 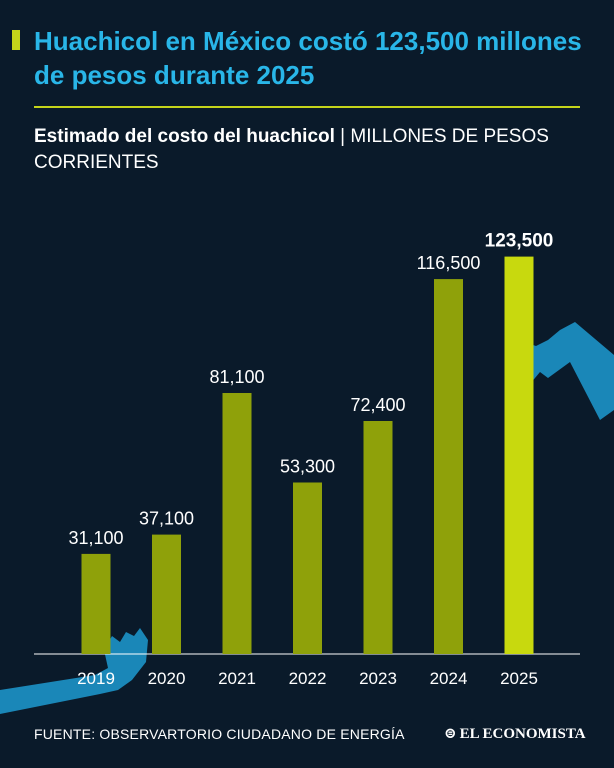 What do you see at coordinates (377, 405) in the screenshot?
I see `value-label-2023: 72,400` at bounding box center [377, 405].